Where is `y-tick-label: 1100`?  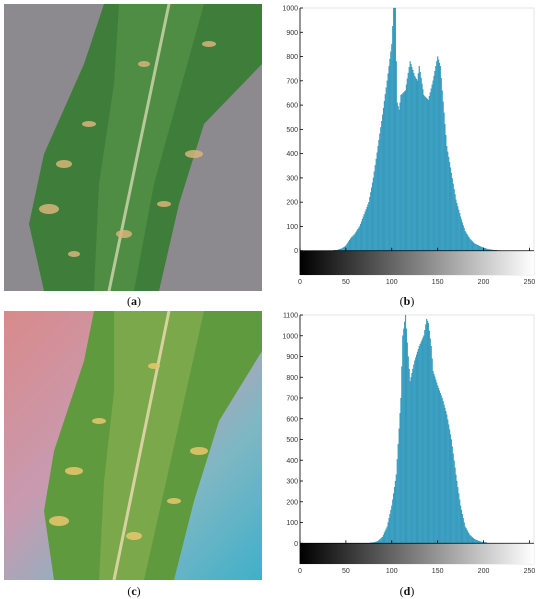
y-tick-label: 1100 is located at coordinates (290, 316).